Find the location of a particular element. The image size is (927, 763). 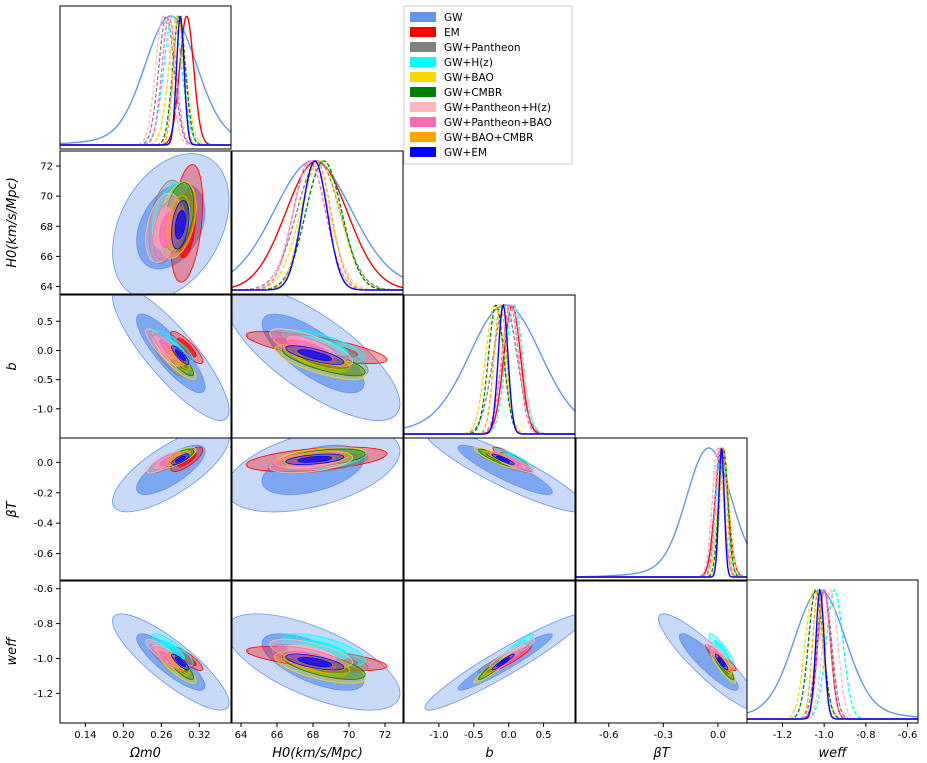

panel-bt-bt is located at coordinates (661, 509).